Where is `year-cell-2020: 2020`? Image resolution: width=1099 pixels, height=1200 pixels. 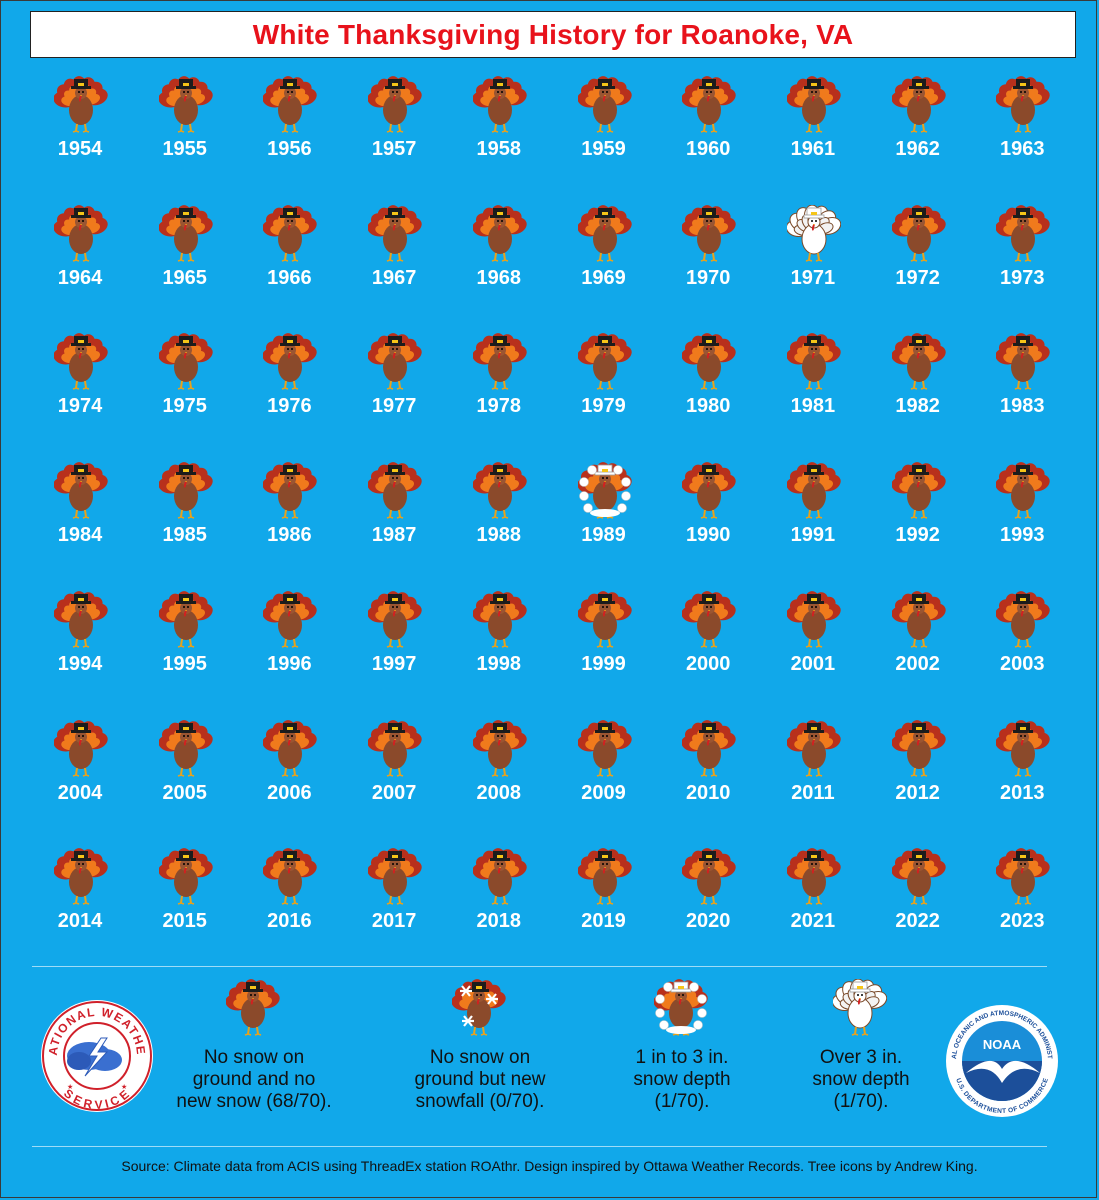 year-cell-2020: 2020 is located at coordinates (708, 908).